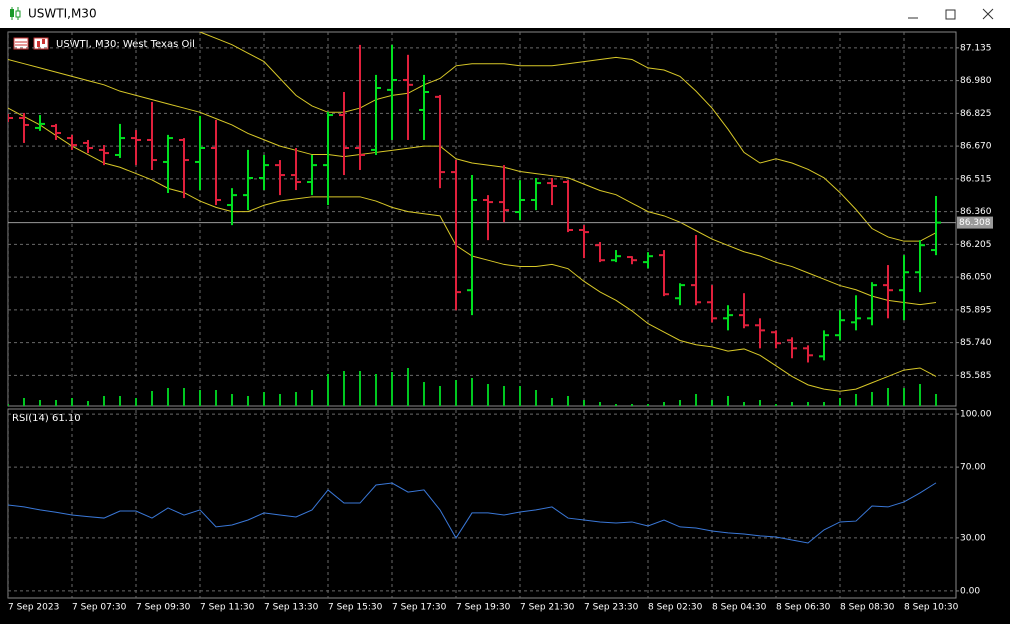  I want to click on y-tick-label: 30.00, so click(973, 538).